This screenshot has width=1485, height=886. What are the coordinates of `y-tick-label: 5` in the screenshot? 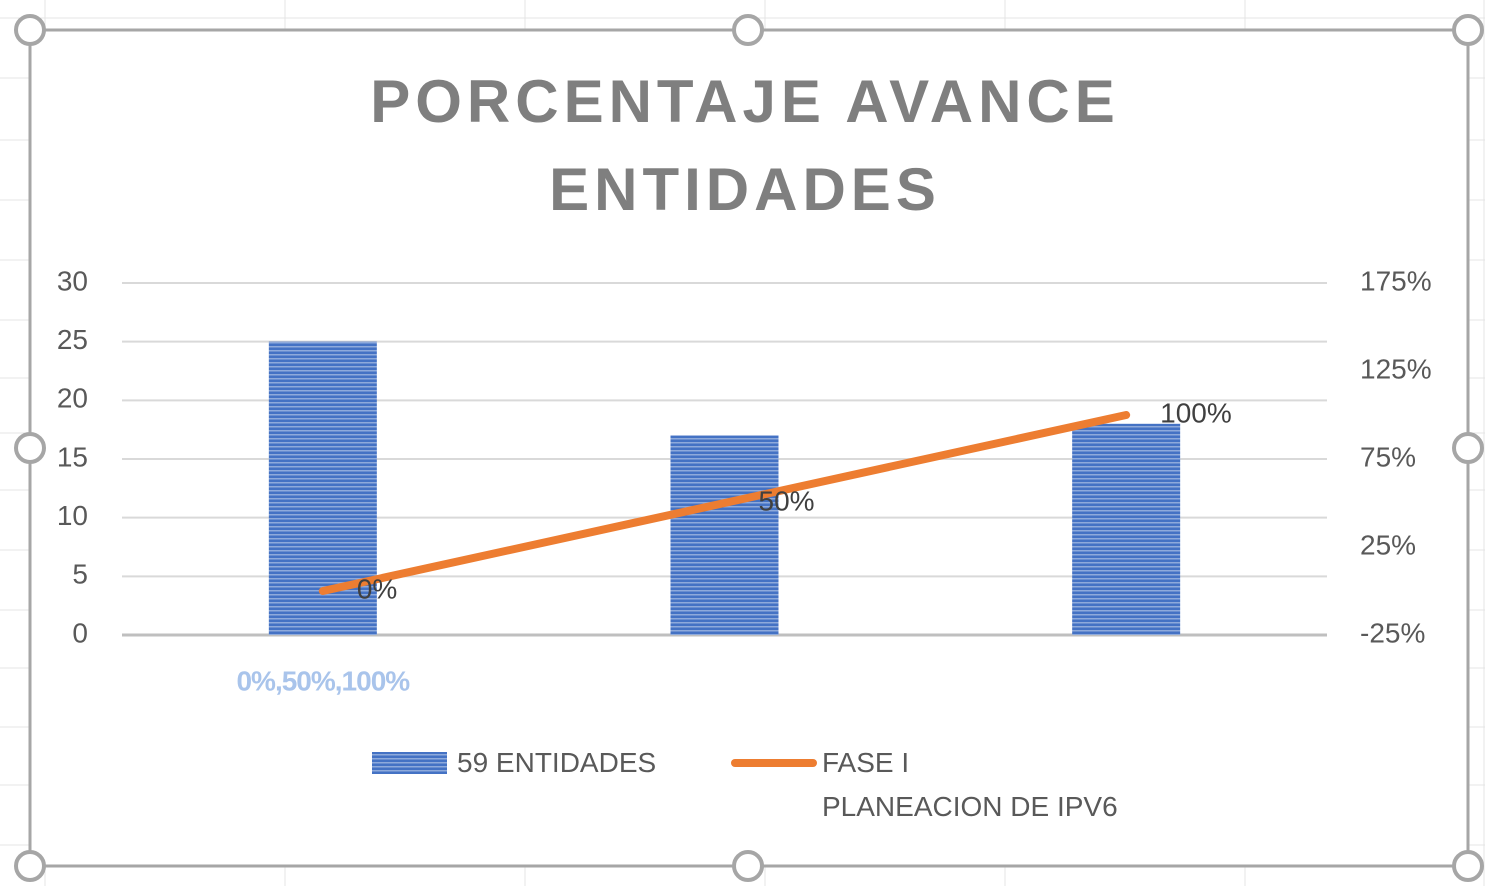 It's located at (80, 574).